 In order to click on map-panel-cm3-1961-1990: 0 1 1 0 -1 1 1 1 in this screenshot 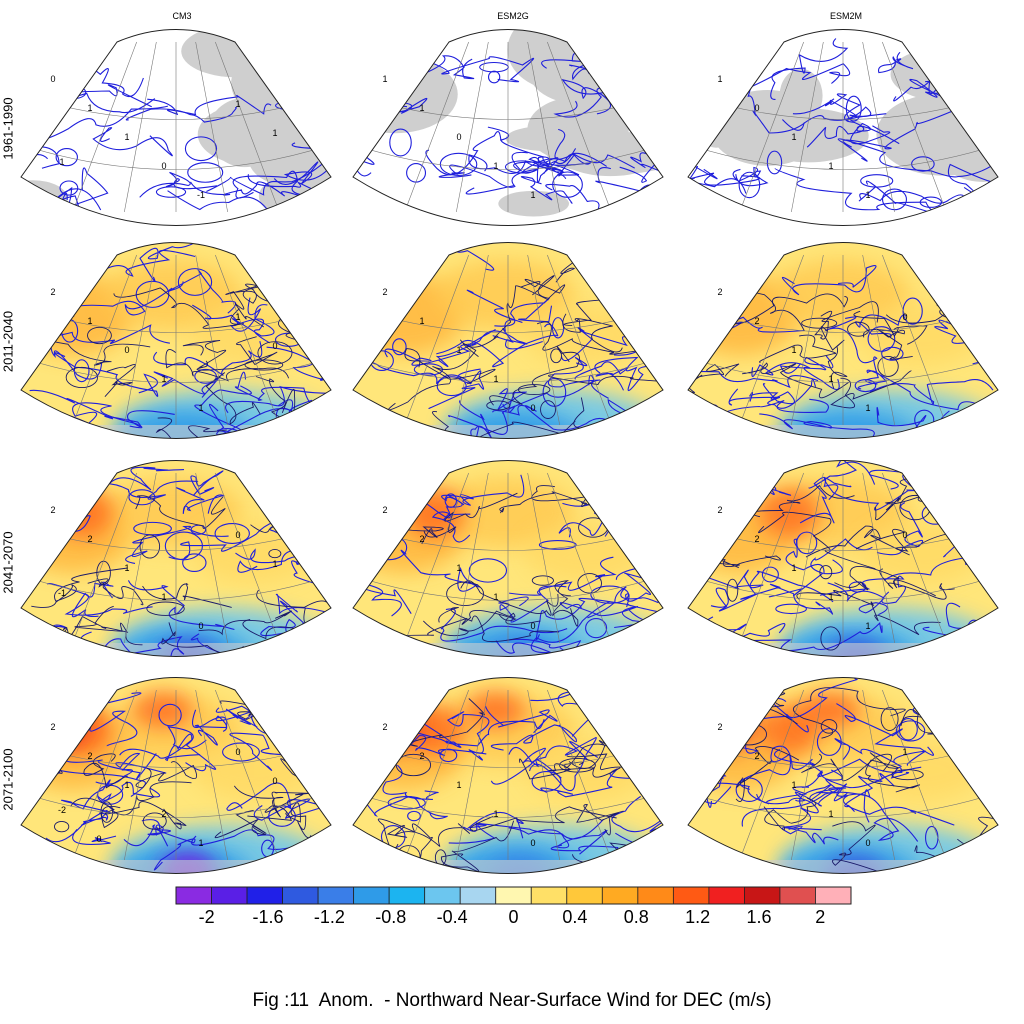, I will do `click(176, 127)`.